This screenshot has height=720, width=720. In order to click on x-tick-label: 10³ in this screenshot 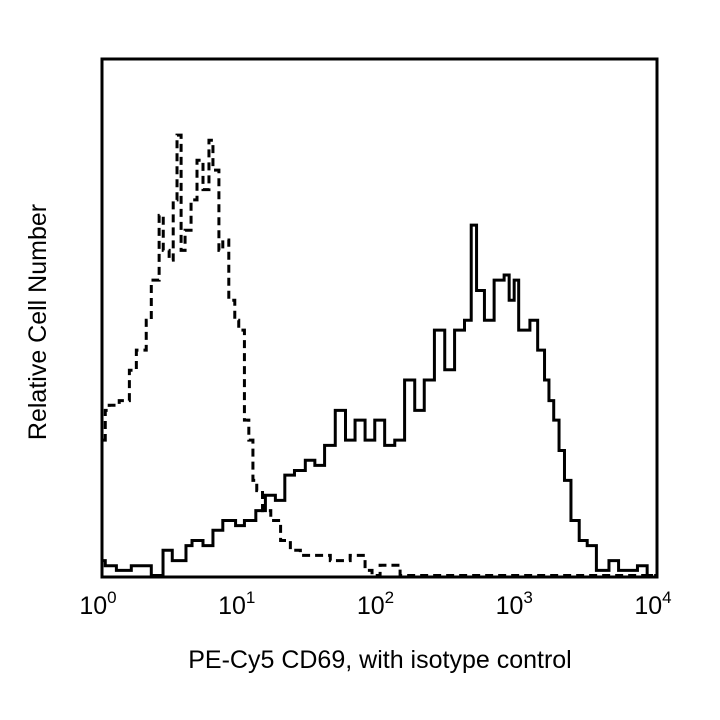, I will do `click(514, 604)`.